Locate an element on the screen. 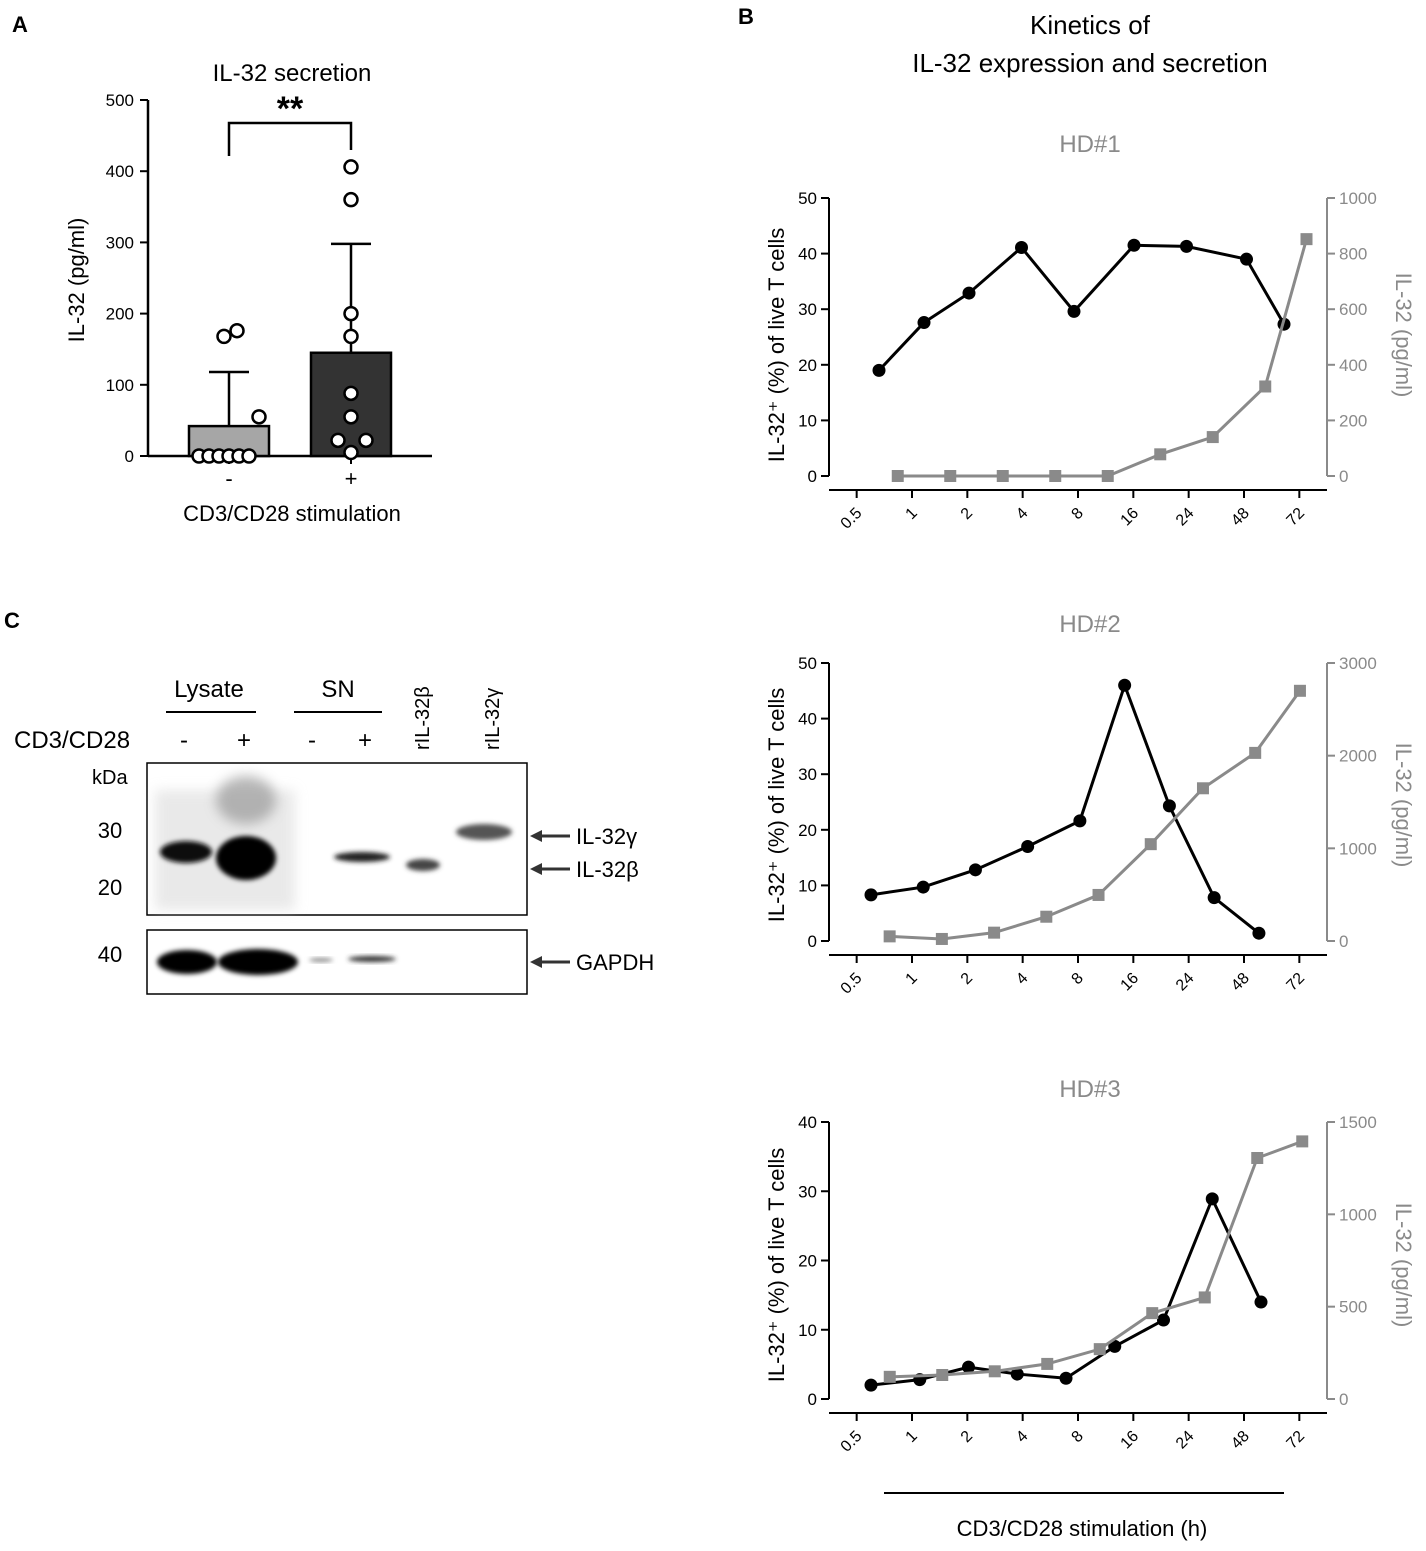 Image resolution: width=1426 pixels, height=1551 pixels. hd3-plot-x-tick-label: 72 is located at coordinates (1296, 1440).